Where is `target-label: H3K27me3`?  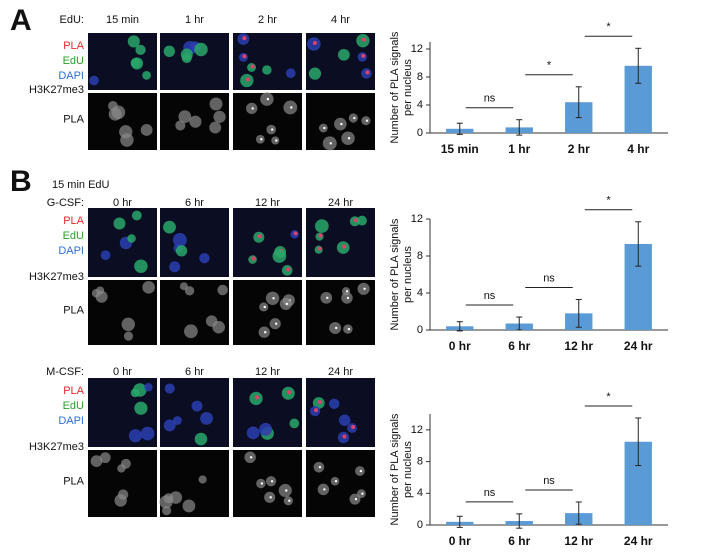 target-label: H3K27me3 is located at coordinates (56, 277).